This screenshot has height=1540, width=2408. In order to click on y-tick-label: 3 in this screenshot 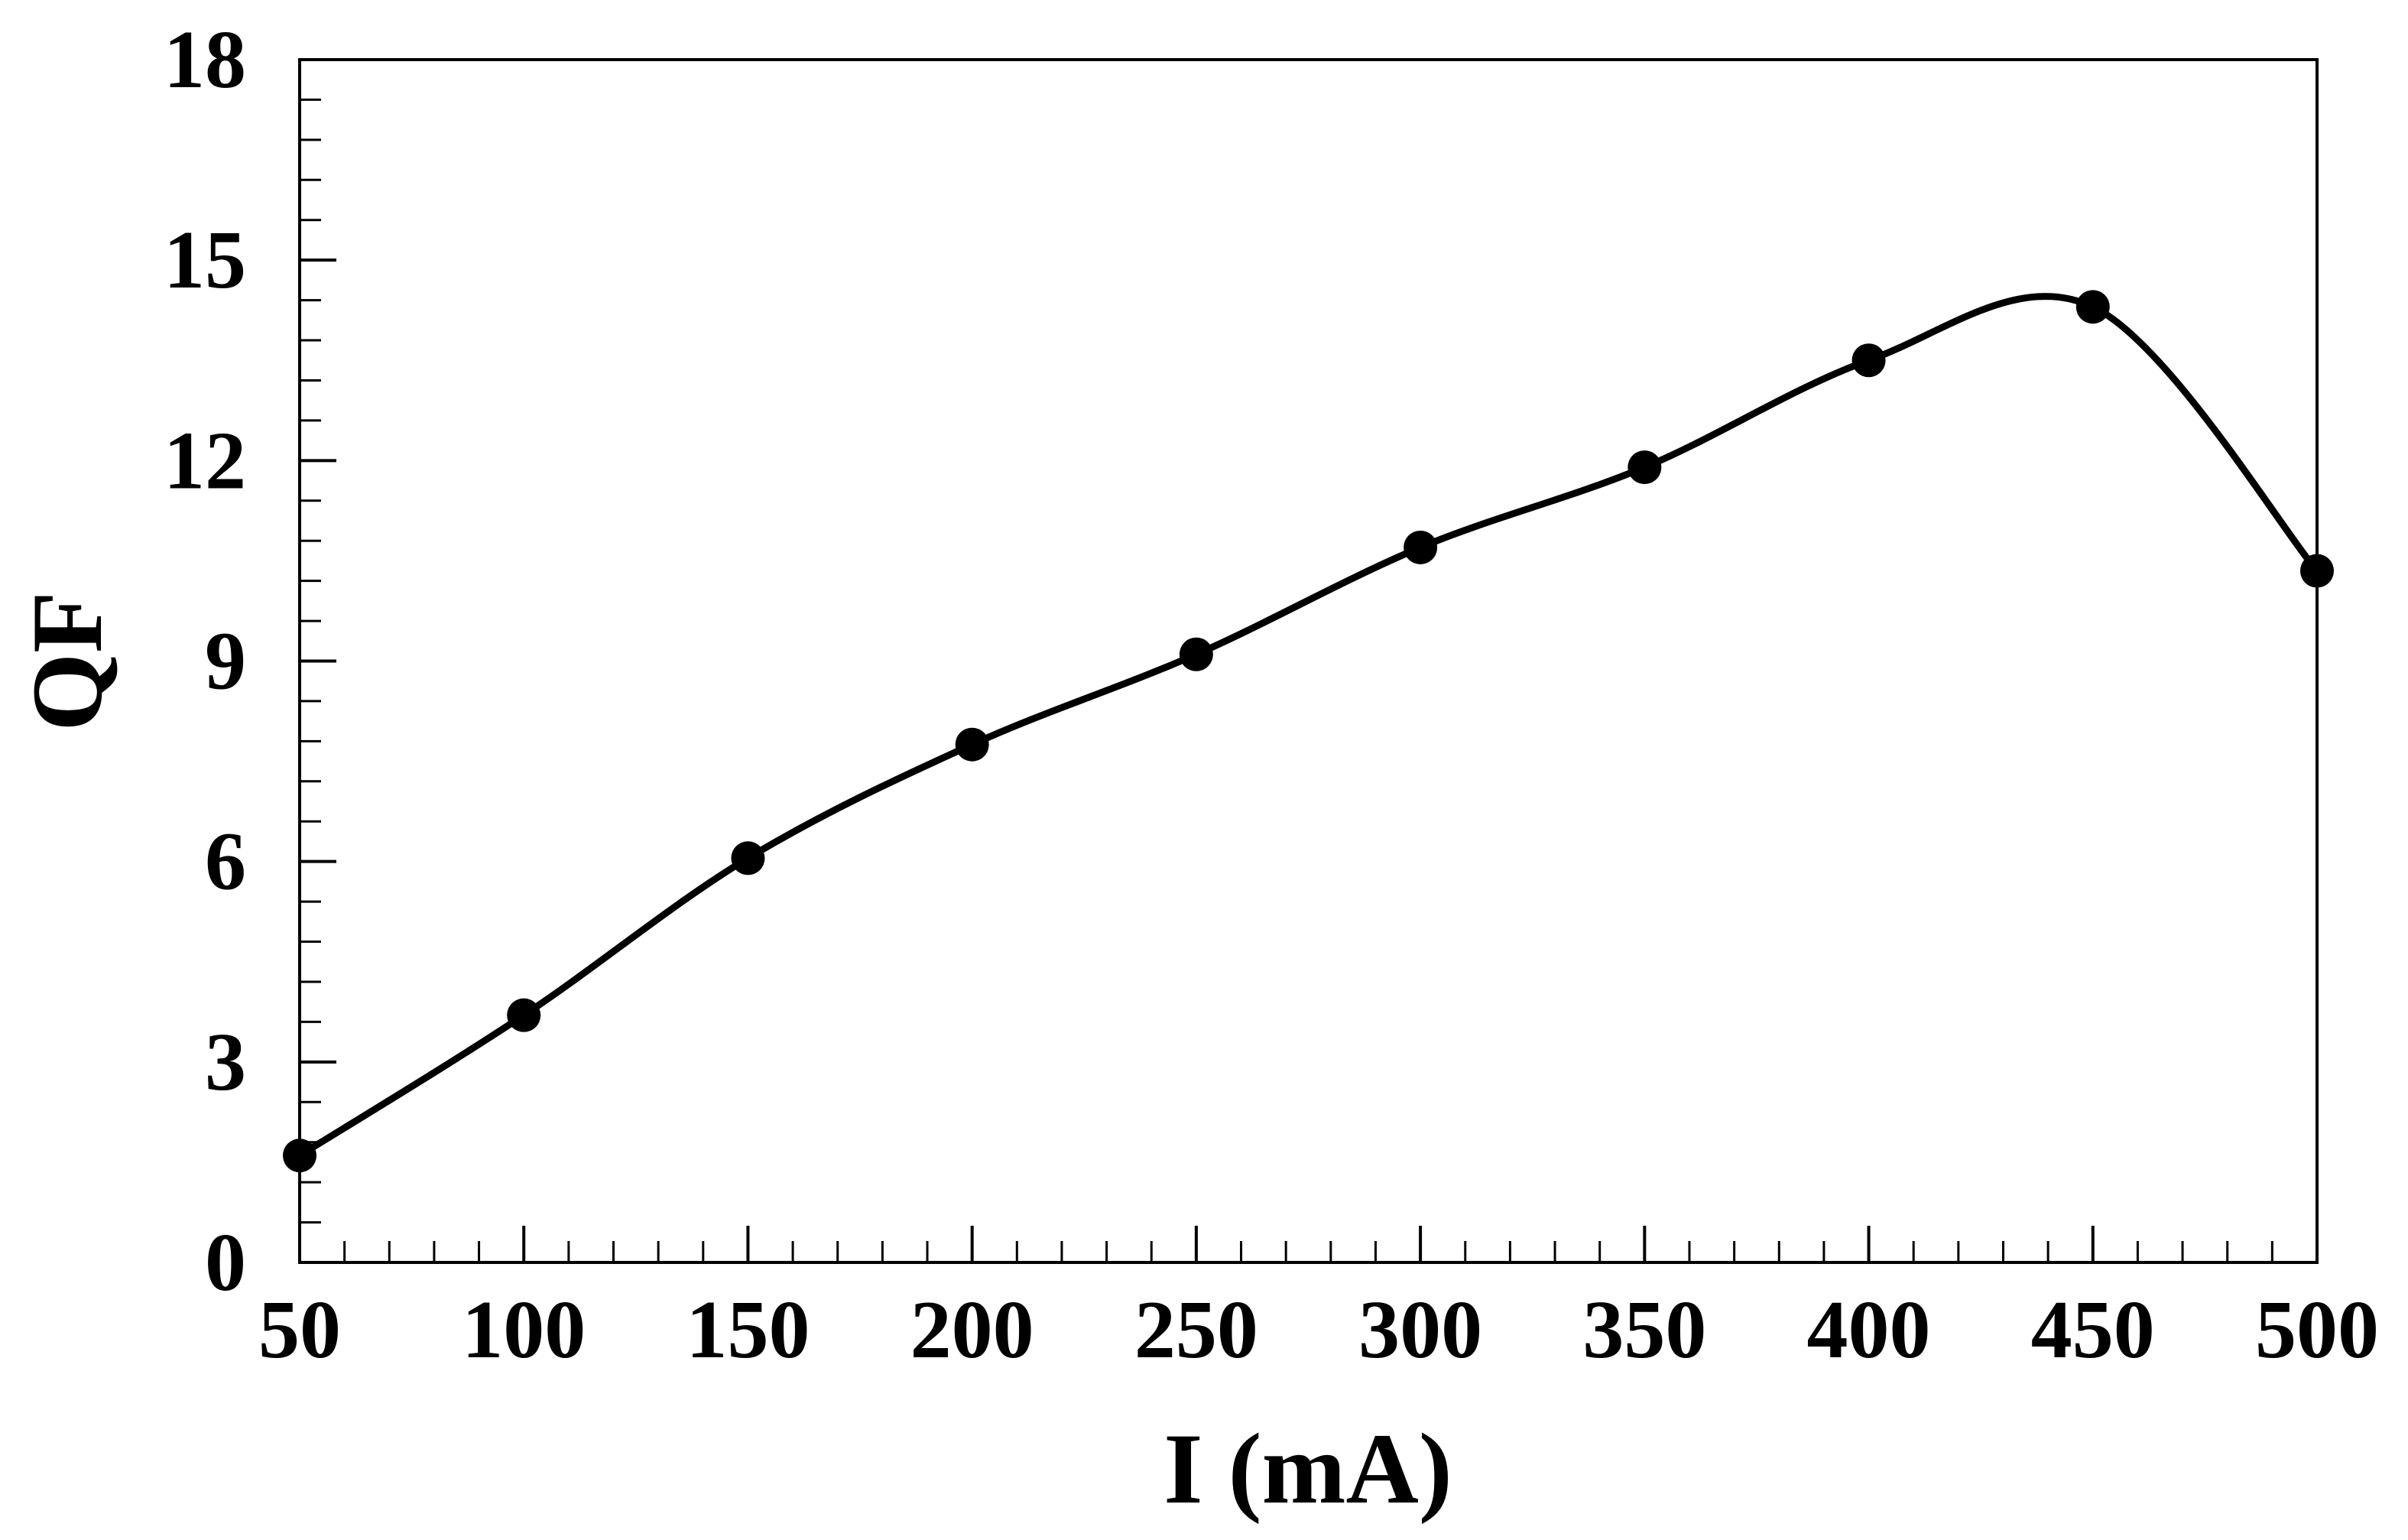, I will do `click(226, 1062)`.